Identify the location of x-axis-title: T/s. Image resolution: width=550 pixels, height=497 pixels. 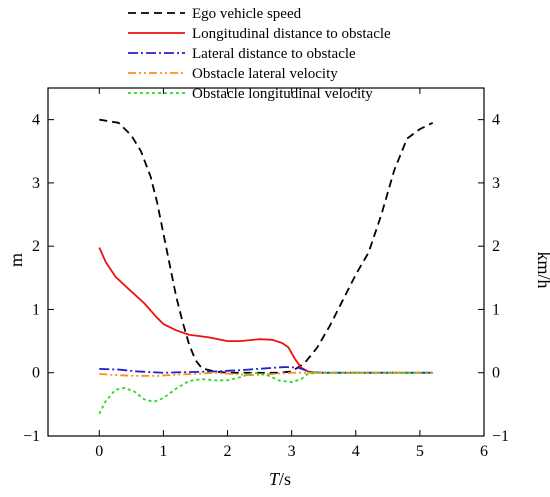
(280, 479).